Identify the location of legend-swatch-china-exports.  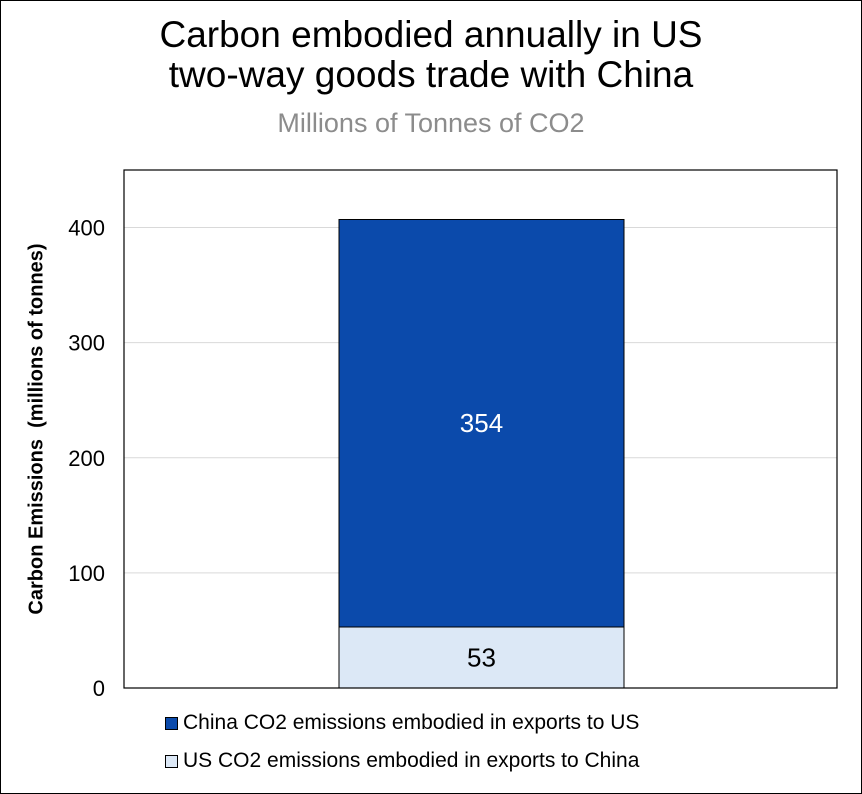
(171, 723).